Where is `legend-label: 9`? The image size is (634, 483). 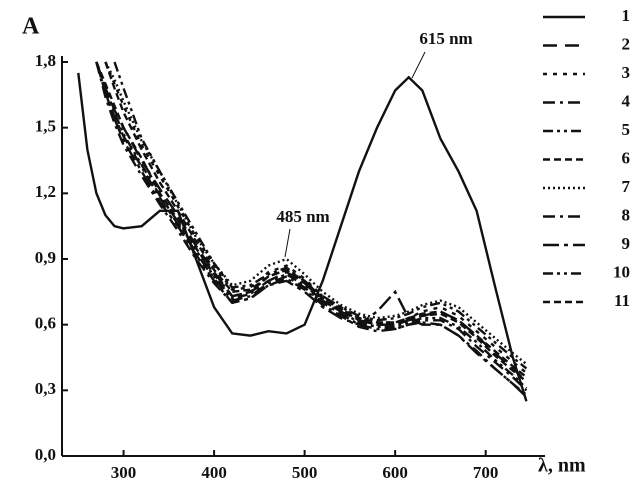 legend-label: 9 is located at coordinates (626, 243).